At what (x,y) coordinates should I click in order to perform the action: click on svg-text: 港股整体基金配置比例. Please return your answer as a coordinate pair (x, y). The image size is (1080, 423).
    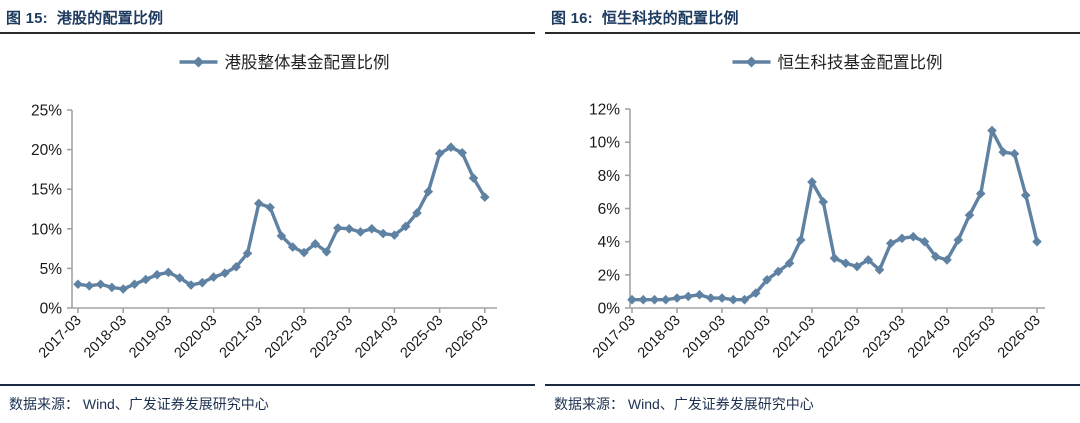
    Looking at the image, I should click on (307, 62).